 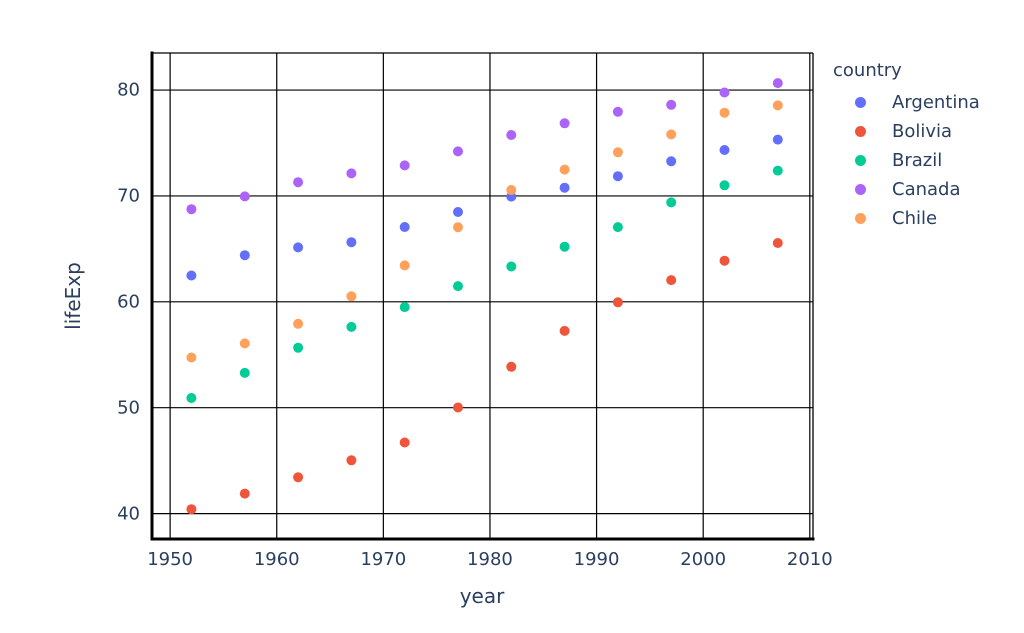 What do you see at coordinates (458, 227) in the screenshot?
I see `data-point-chile-1977` at bounding box center [458, 227].